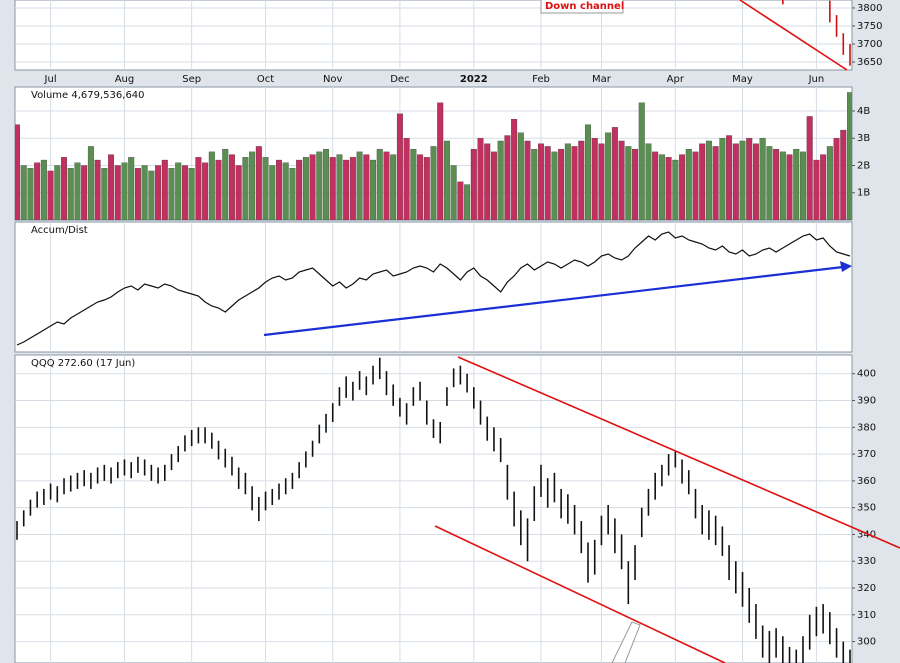 The height and width of the screenshot is (663, 900). What do you see at coordinates (863, 193) in the screenshot?
I see `y-tick-label: 1B` at bounding box center [863, 193].